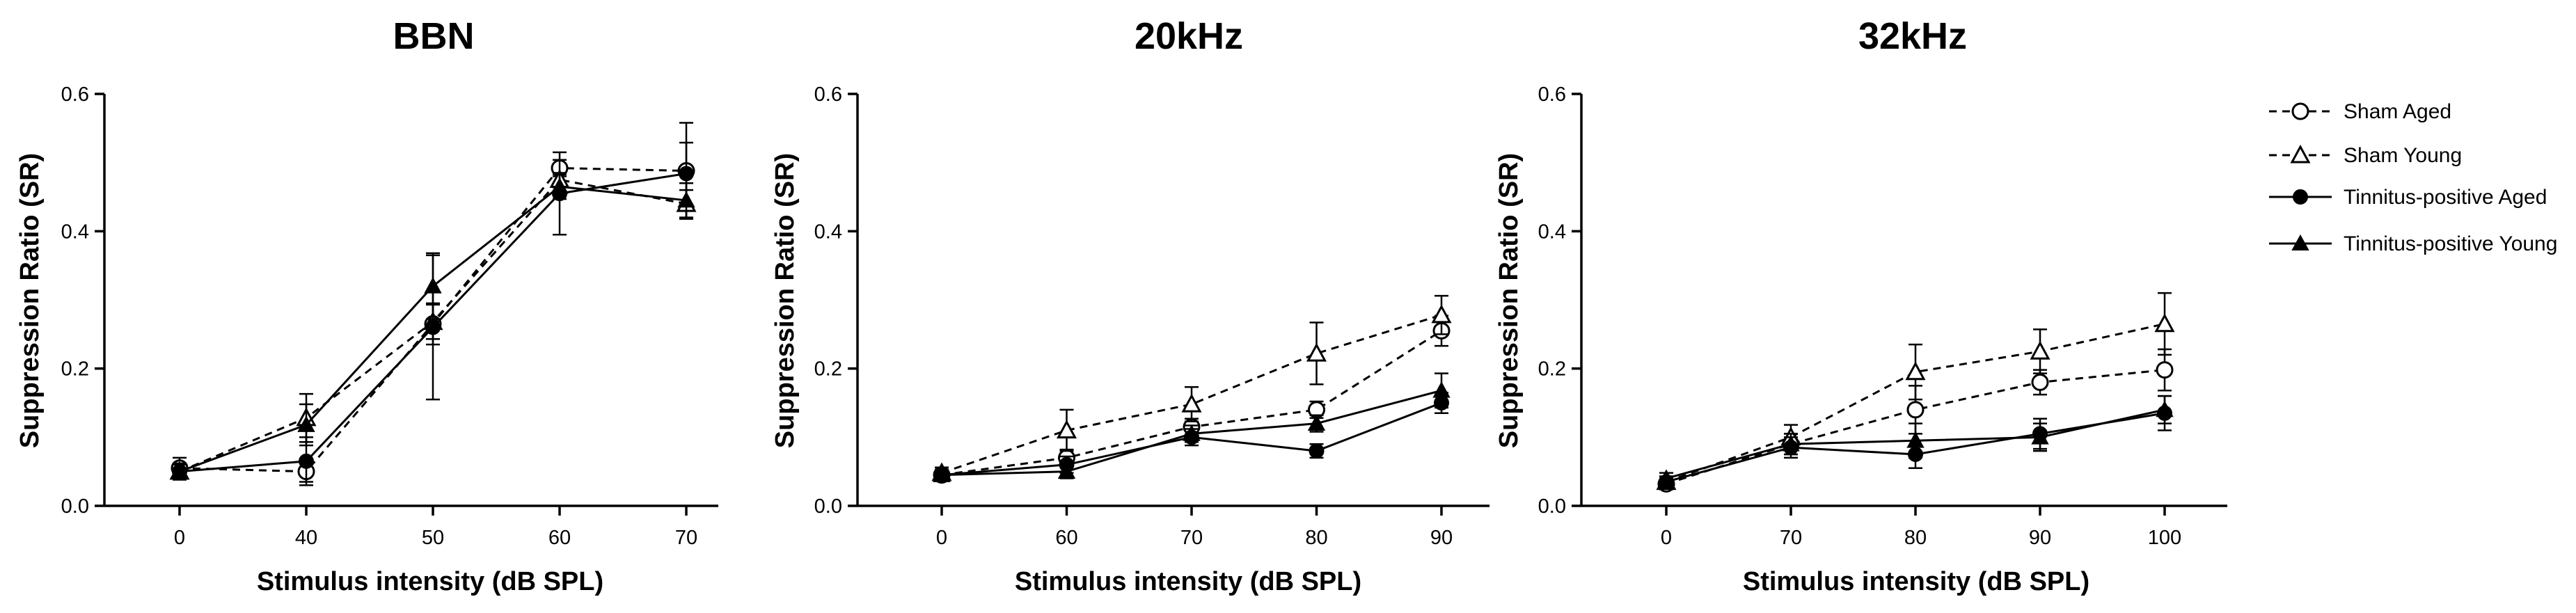  What do you see at coordinates (1189, 36) in the screenshot?
I see `panel-title: 20kHz` at bounding box center [1189, 36].